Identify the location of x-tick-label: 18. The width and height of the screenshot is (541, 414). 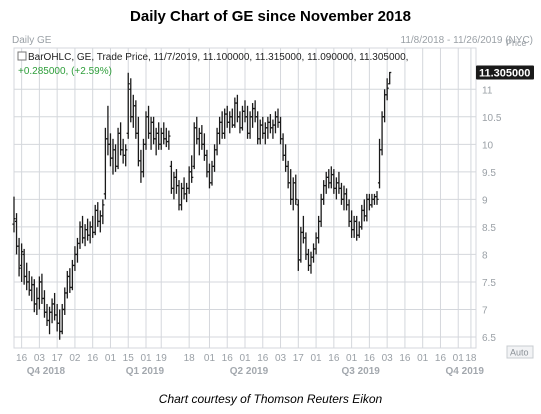
(190, 358).